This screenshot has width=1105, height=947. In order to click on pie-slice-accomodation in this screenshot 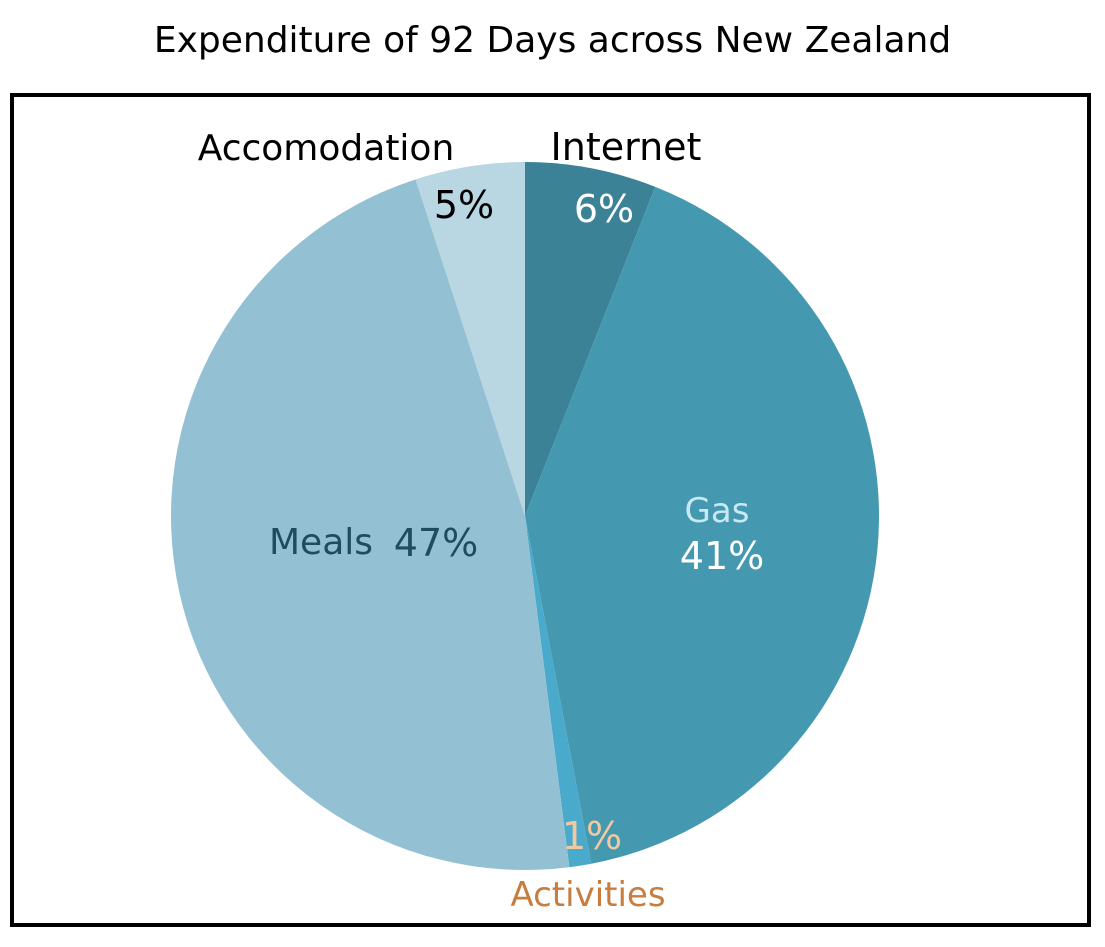, I will do `click(470, 339)`.